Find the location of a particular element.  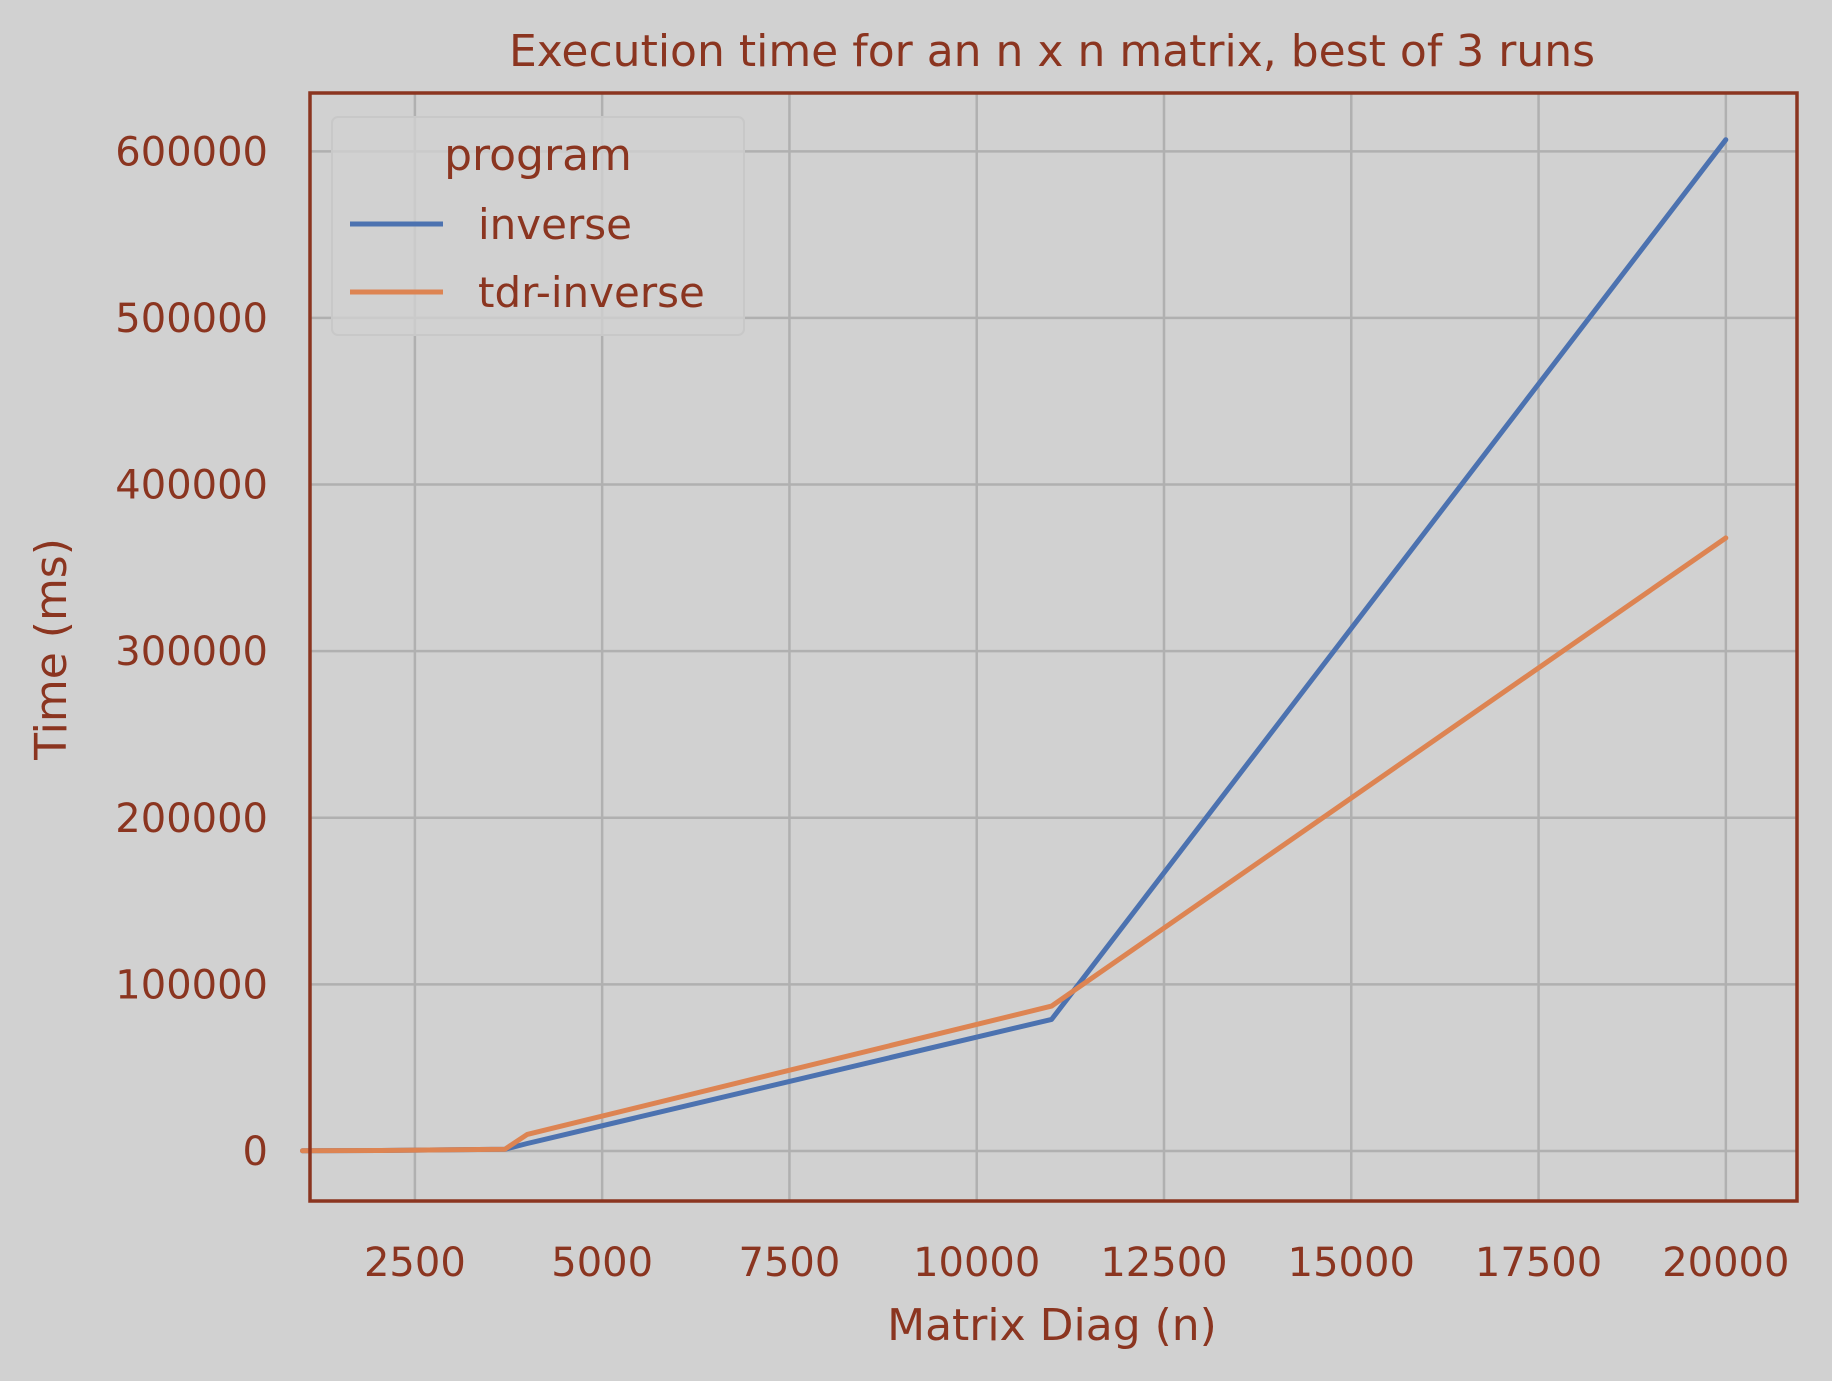

y-tick-label: 200000 is located at coordinates (191, 819).